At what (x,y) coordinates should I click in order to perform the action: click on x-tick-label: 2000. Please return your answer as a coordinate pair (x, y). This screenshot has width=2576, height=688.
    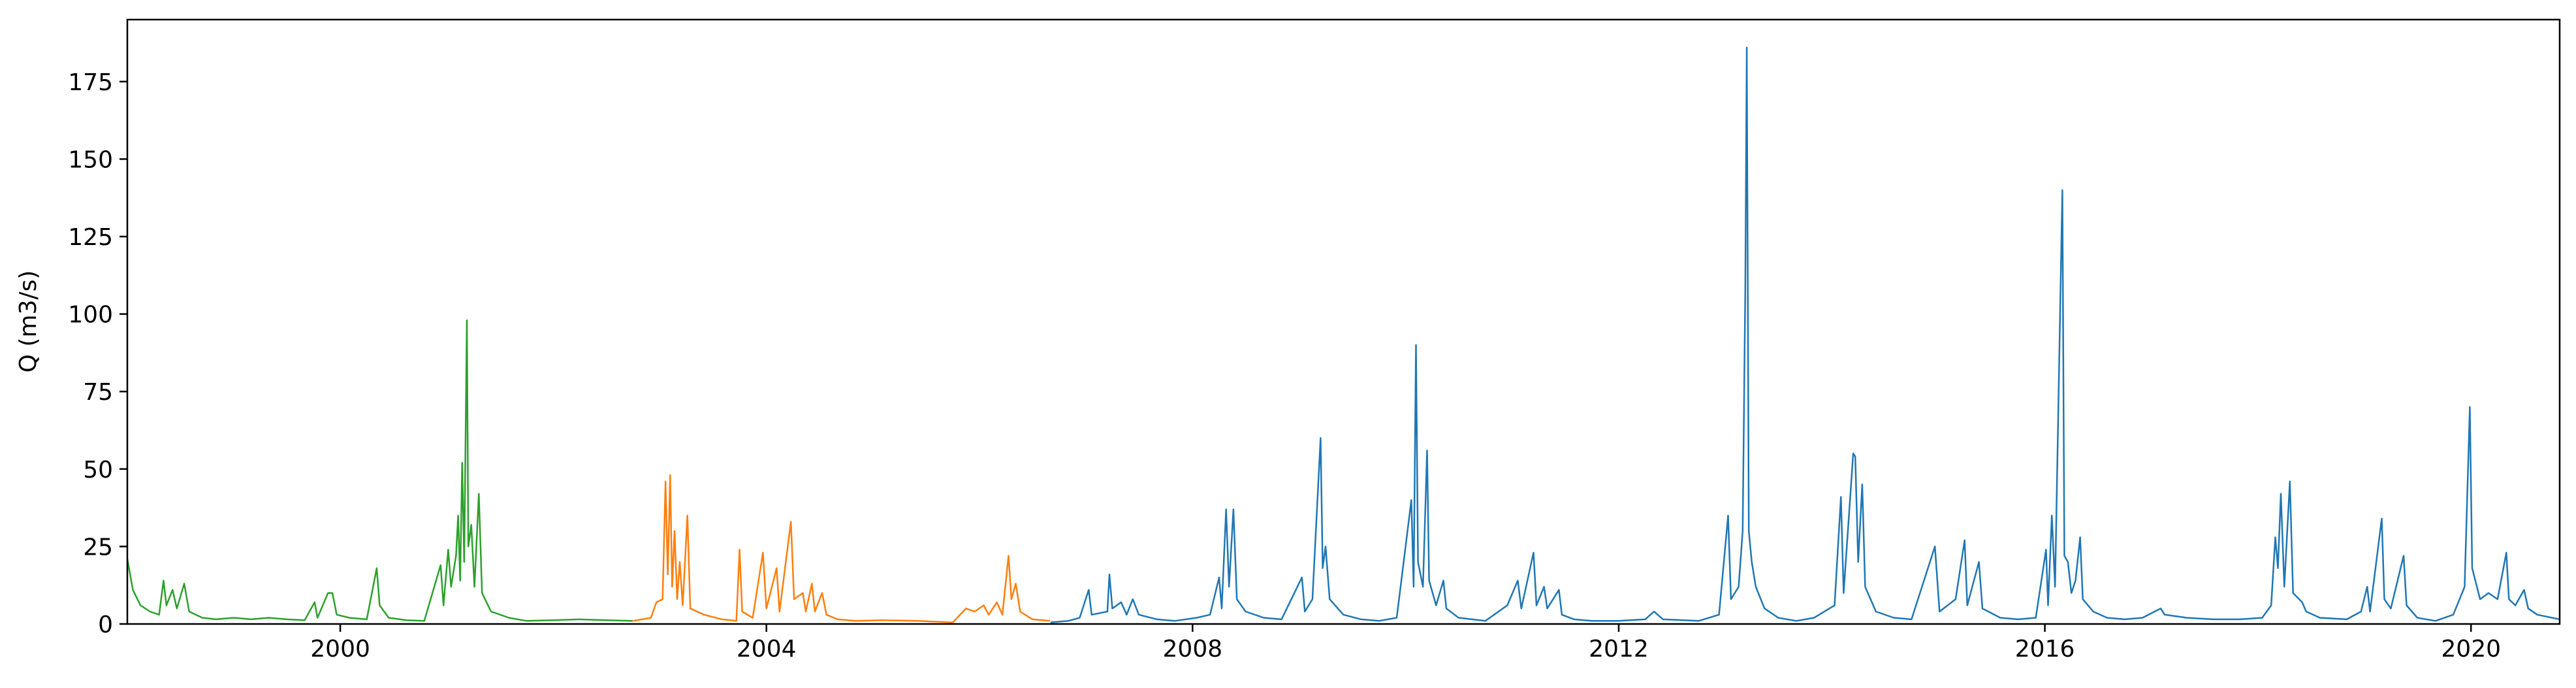
    Looking at the image, I should click on (340, 649).